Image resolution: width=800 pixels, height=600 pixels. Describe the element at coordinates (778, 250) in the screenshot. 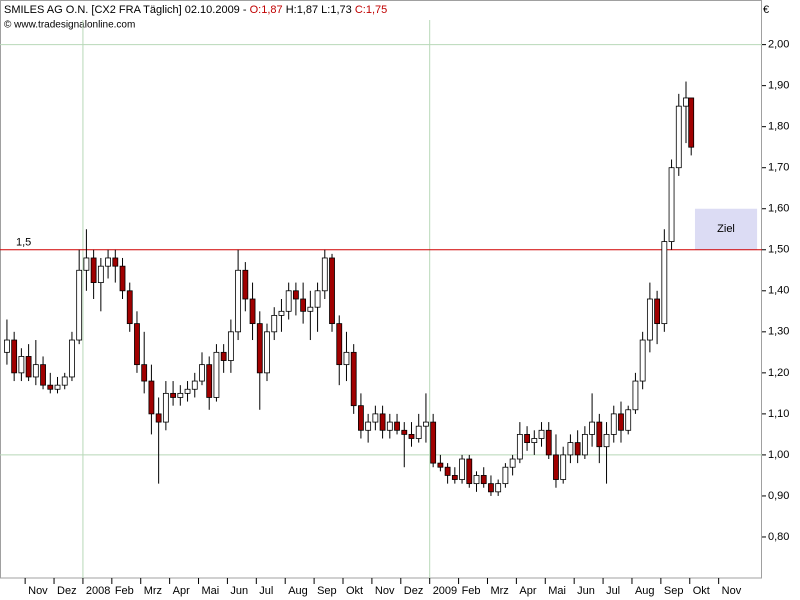

I see `y-tick-label: 1,50` at that location.